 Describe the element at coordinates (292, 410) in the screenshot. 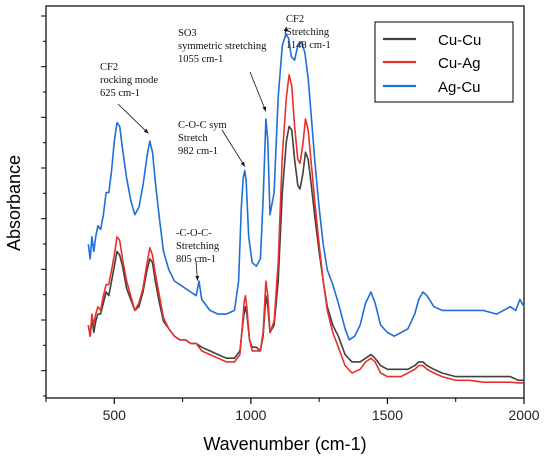

I see `x-axis-ticks: 500 1000 1500 2000` at that location.